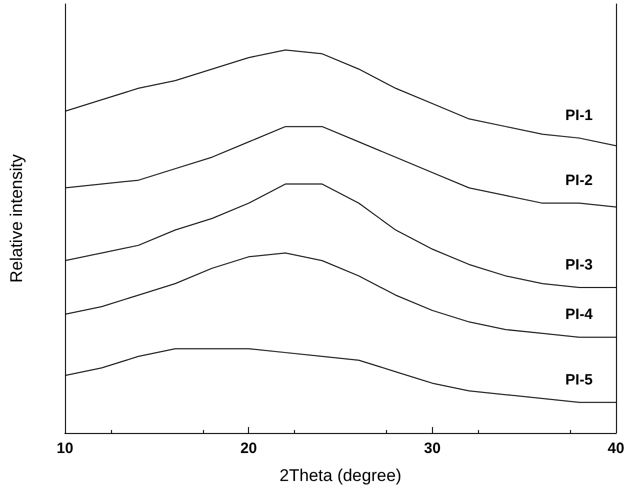 This screenshot has height=491, width=632. What do you see at coordinates (16, 218) in the screenshot?
I see `y-axis-title: Relative intensity` at bounding box center [16, 218].